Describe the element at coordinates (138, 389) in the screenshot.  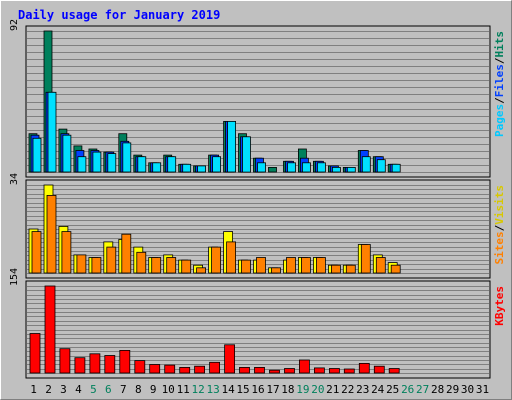
I see `x-tick-label: 8` at that location.